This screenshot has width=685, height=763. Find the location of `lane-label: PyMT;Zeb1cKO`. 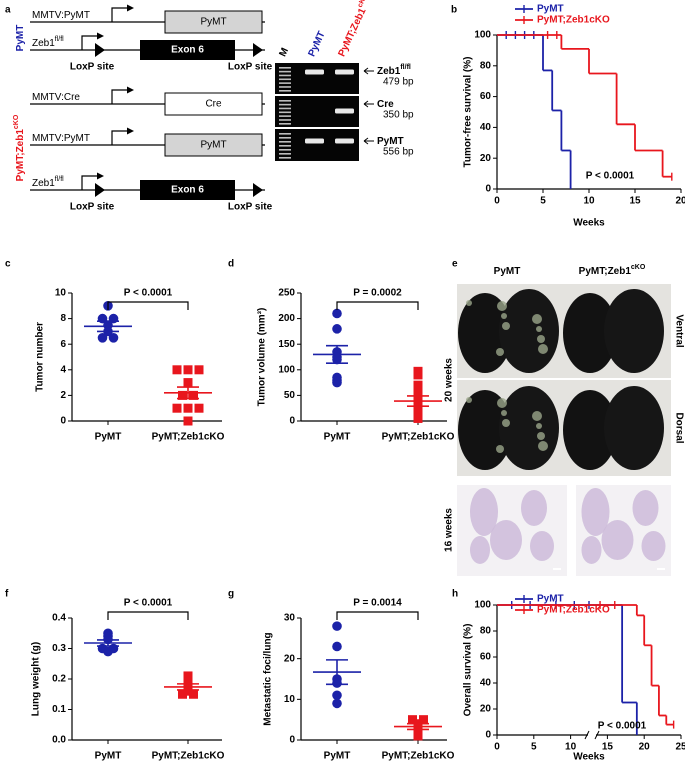

lane-label: PyMT;Zeb1cKO is located at coordinates (355, 29).